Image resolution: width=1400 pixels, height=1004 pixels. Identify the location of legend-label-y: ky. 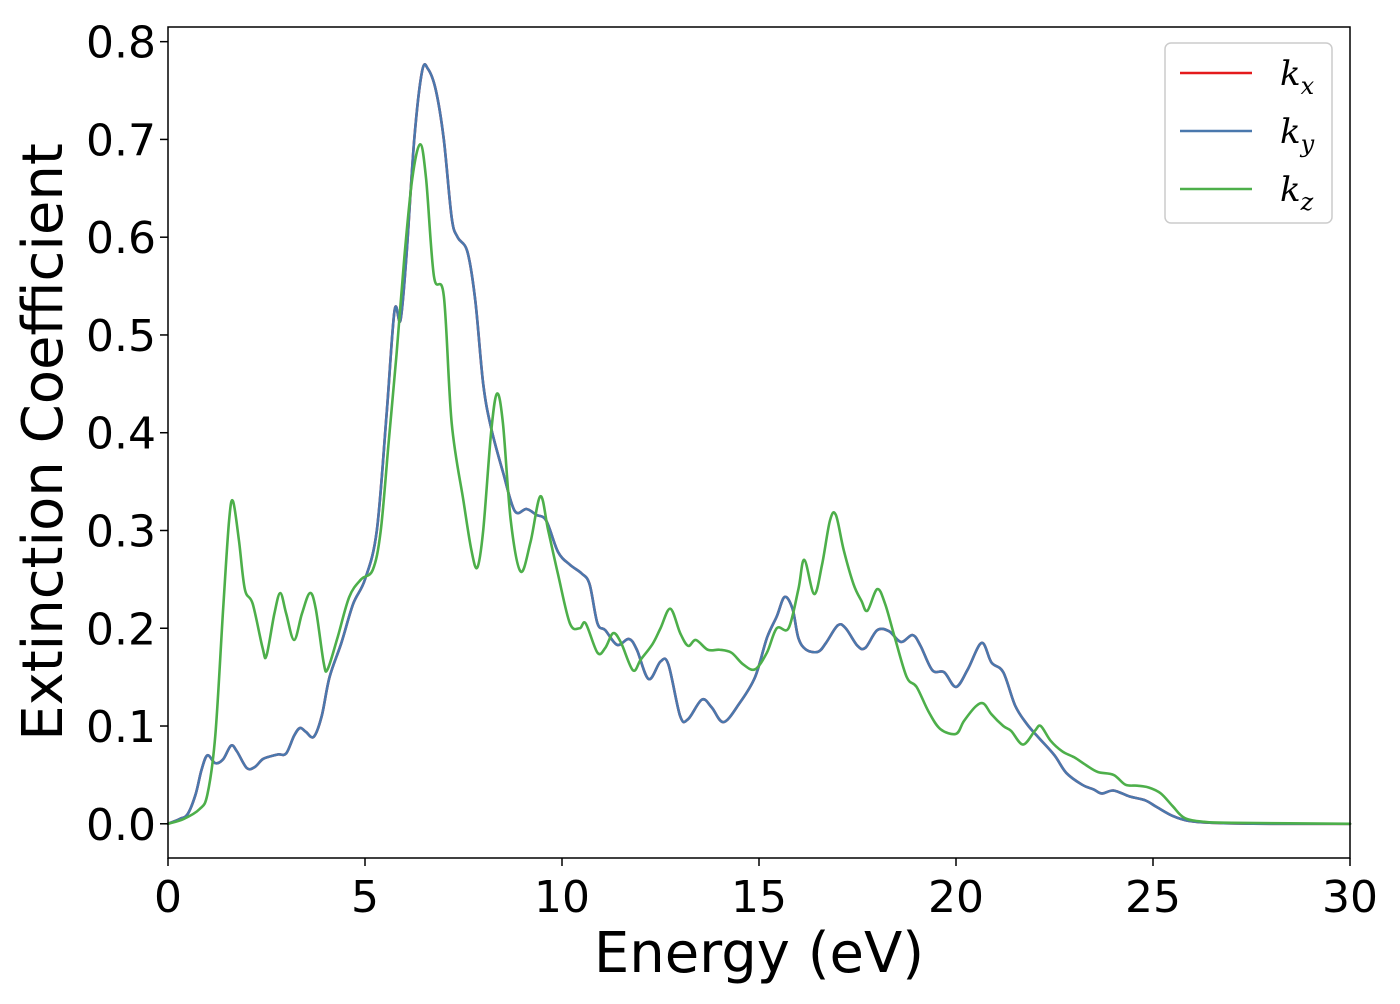
(1297, 135).